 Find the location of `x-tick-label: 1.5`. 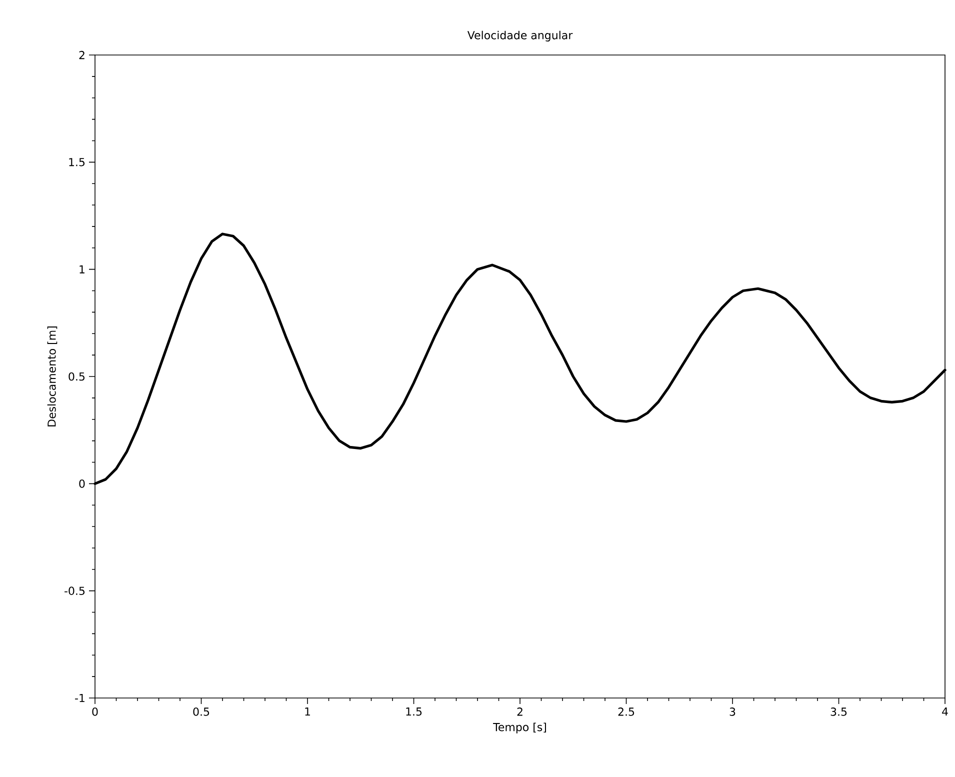

x-tick-label: 1.5 is located at coordinates (414, 712).